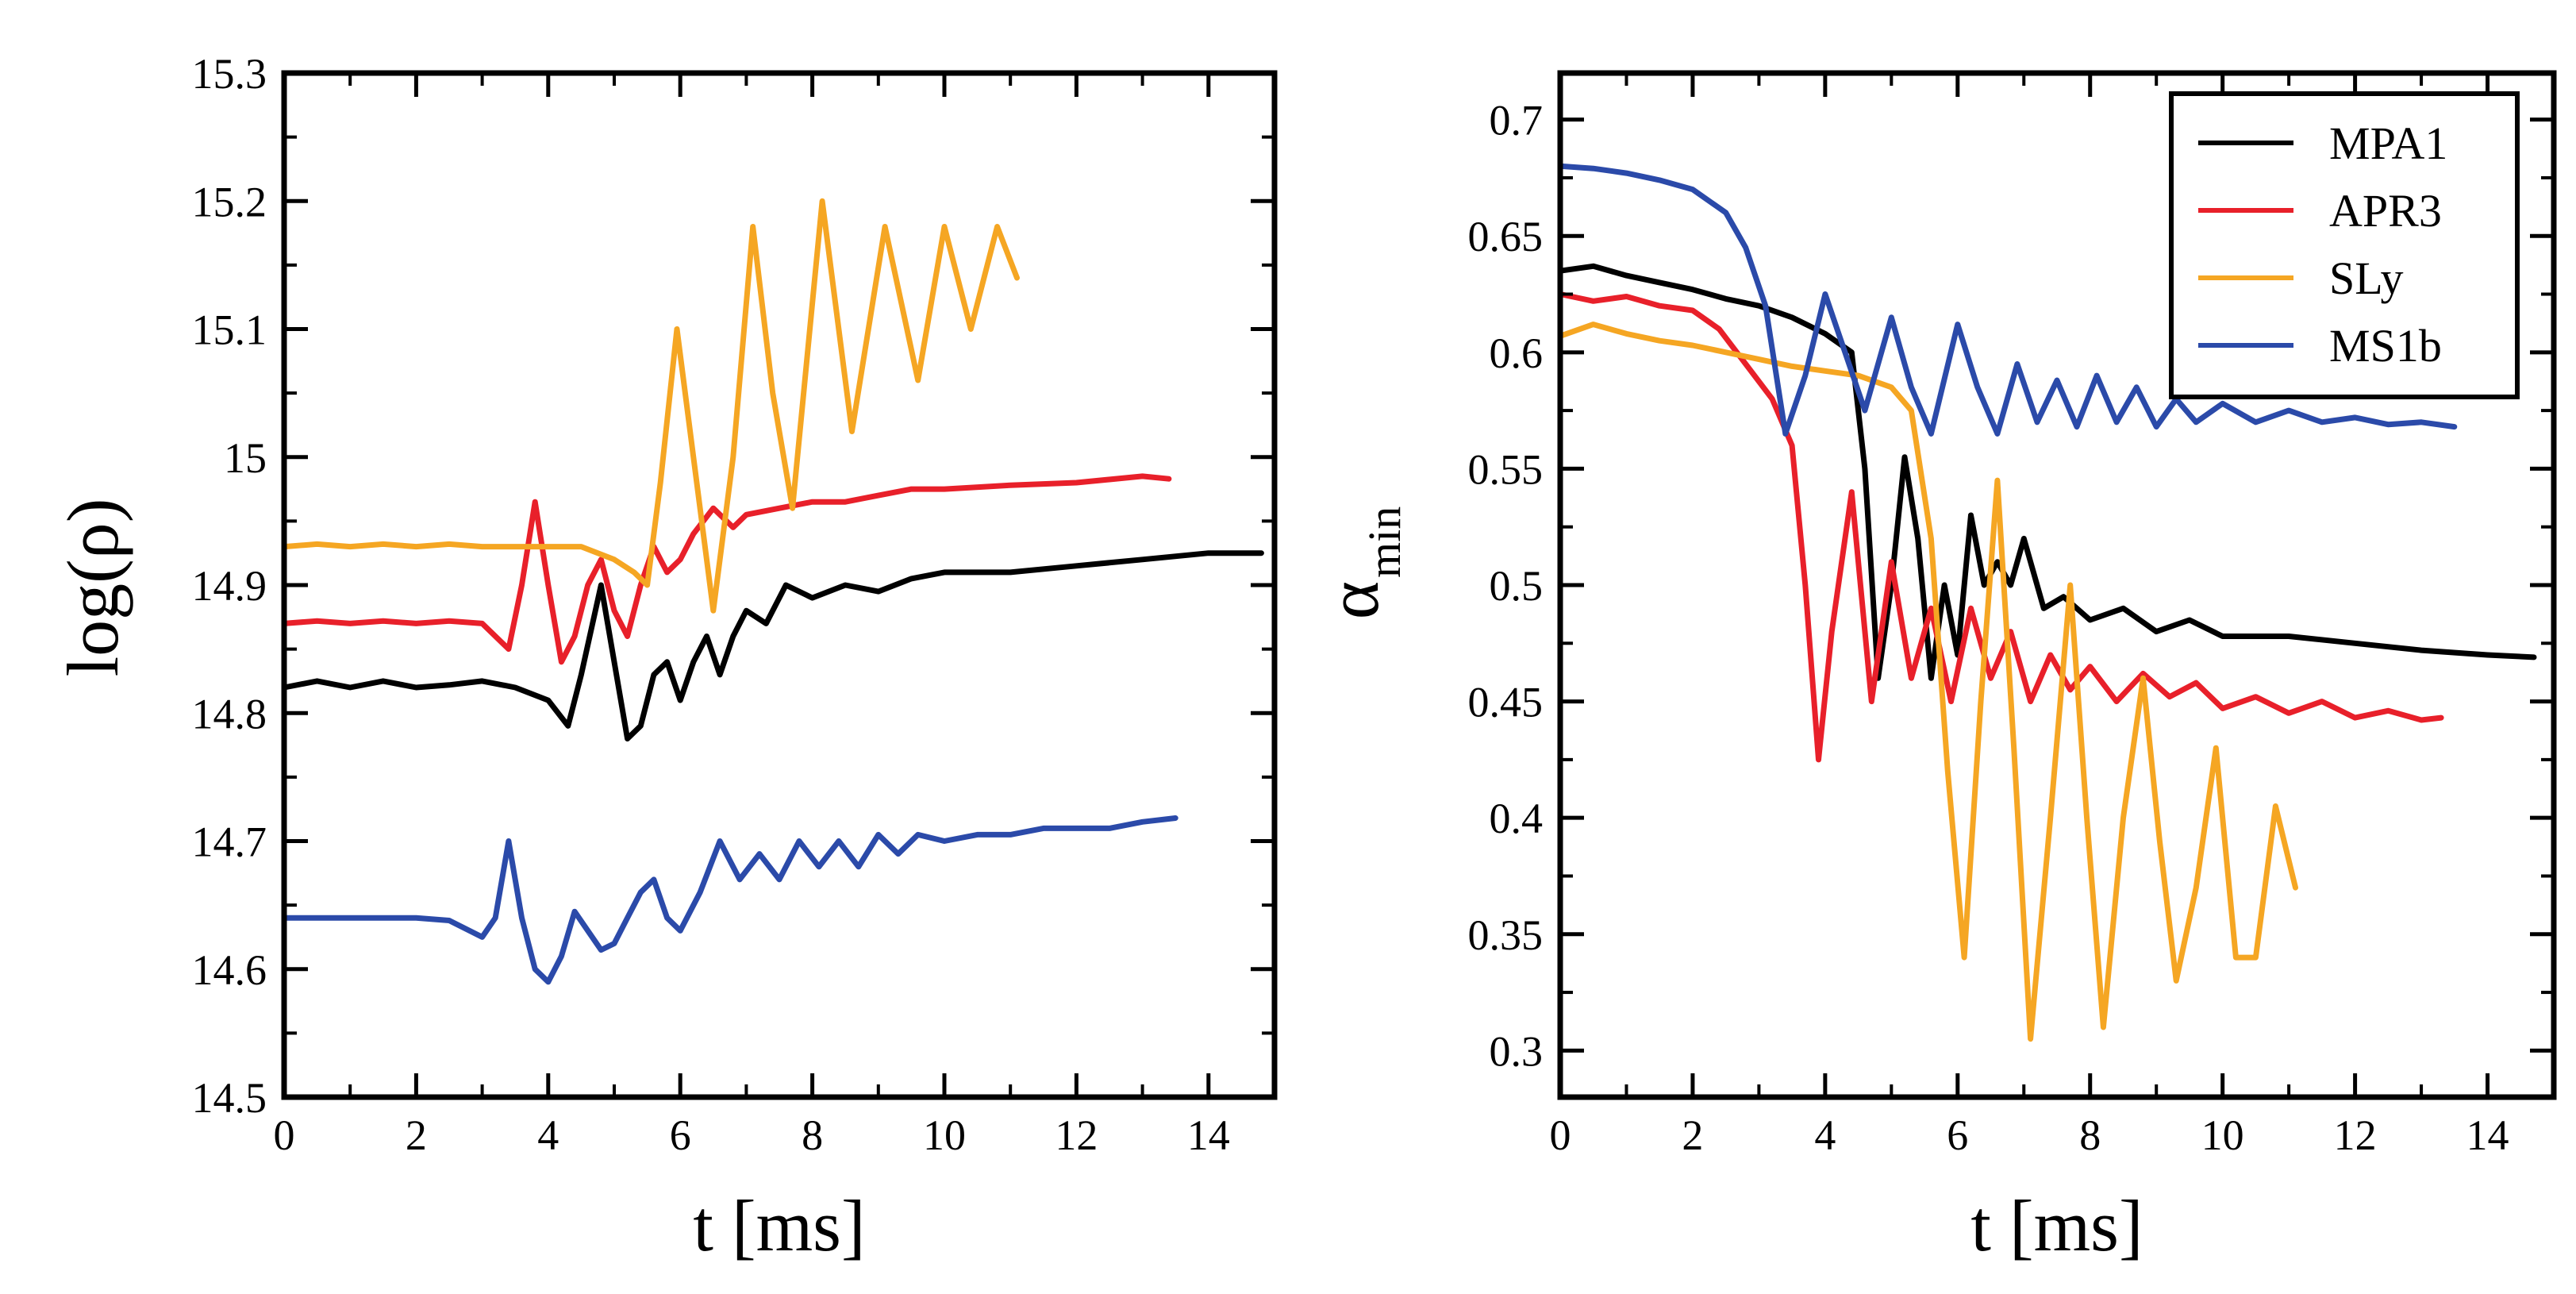 The width and height of the screenshot is (2576, 1294). I want to click on series-line-sly, so click(650, 406).